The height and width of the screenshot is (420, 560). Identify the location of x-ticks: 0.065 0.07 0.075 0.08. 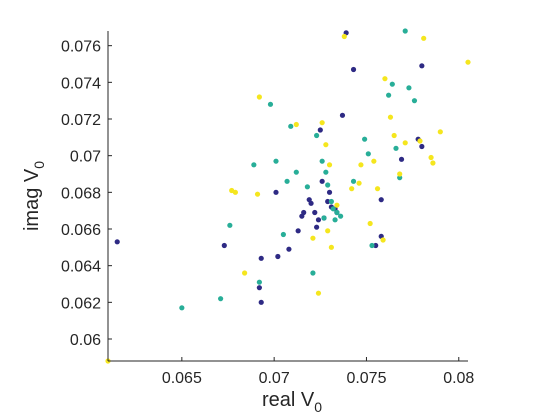
(318, 372).